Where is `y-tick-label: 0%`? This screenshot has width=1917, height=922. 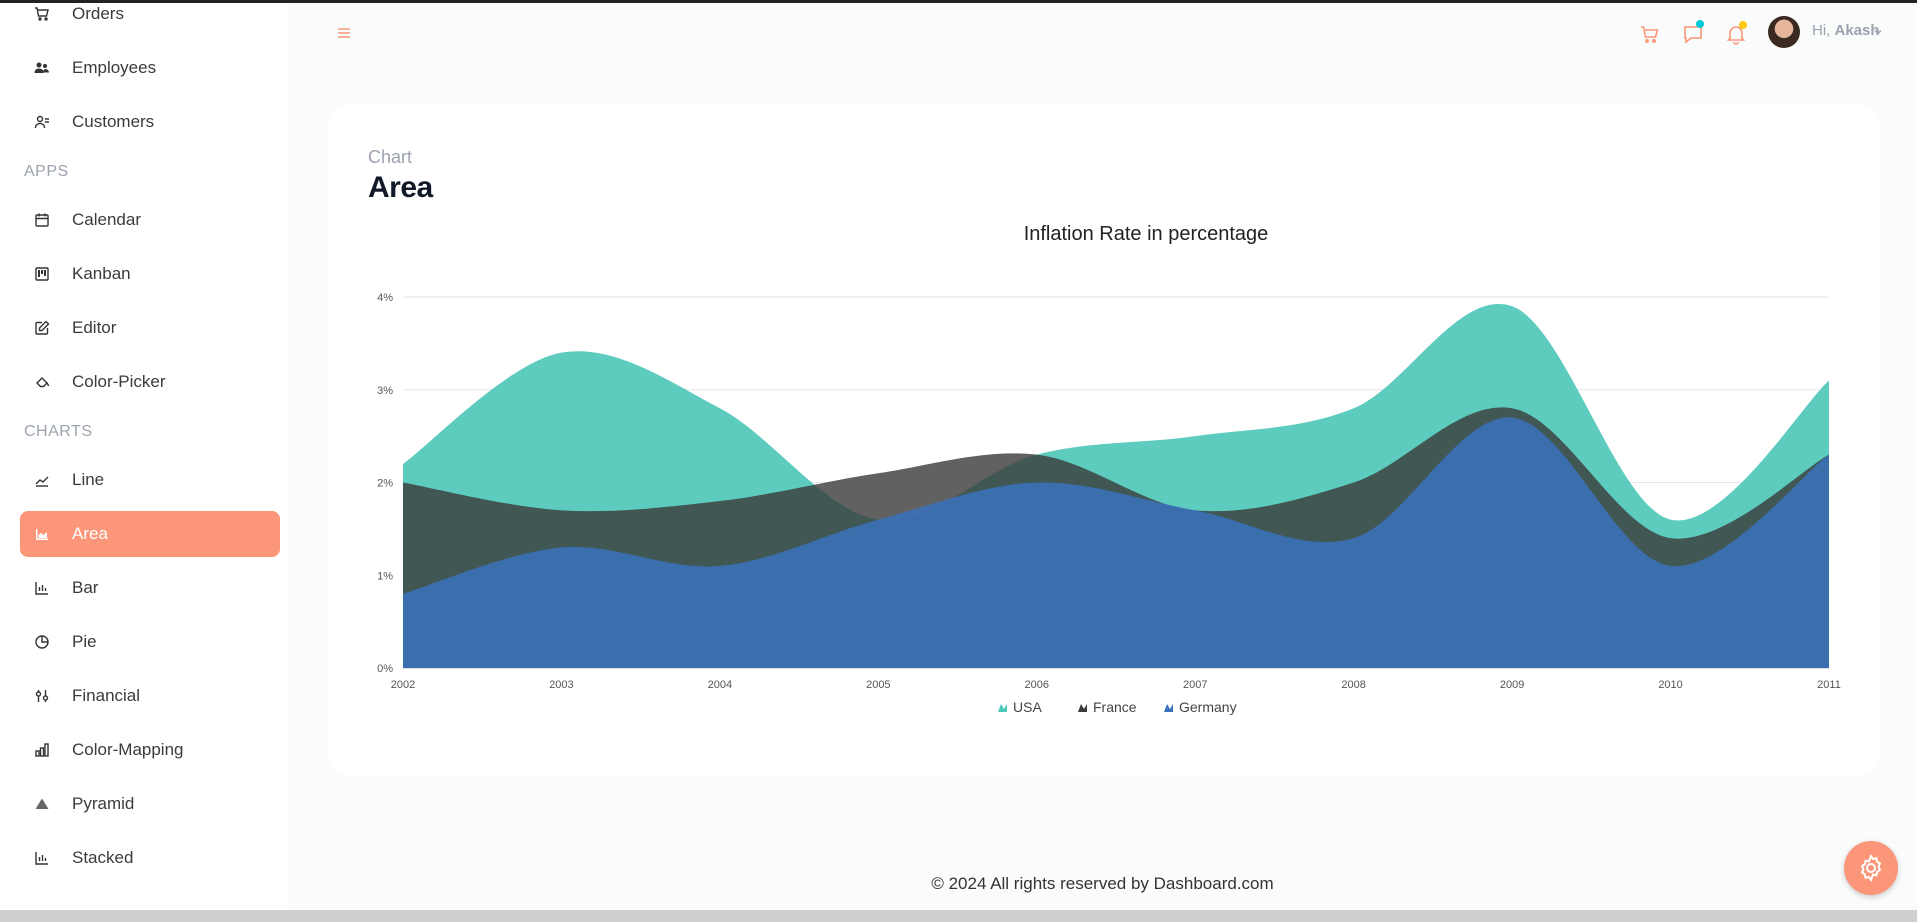 y-tick-label: 0% is located at coordinates (385, 669).